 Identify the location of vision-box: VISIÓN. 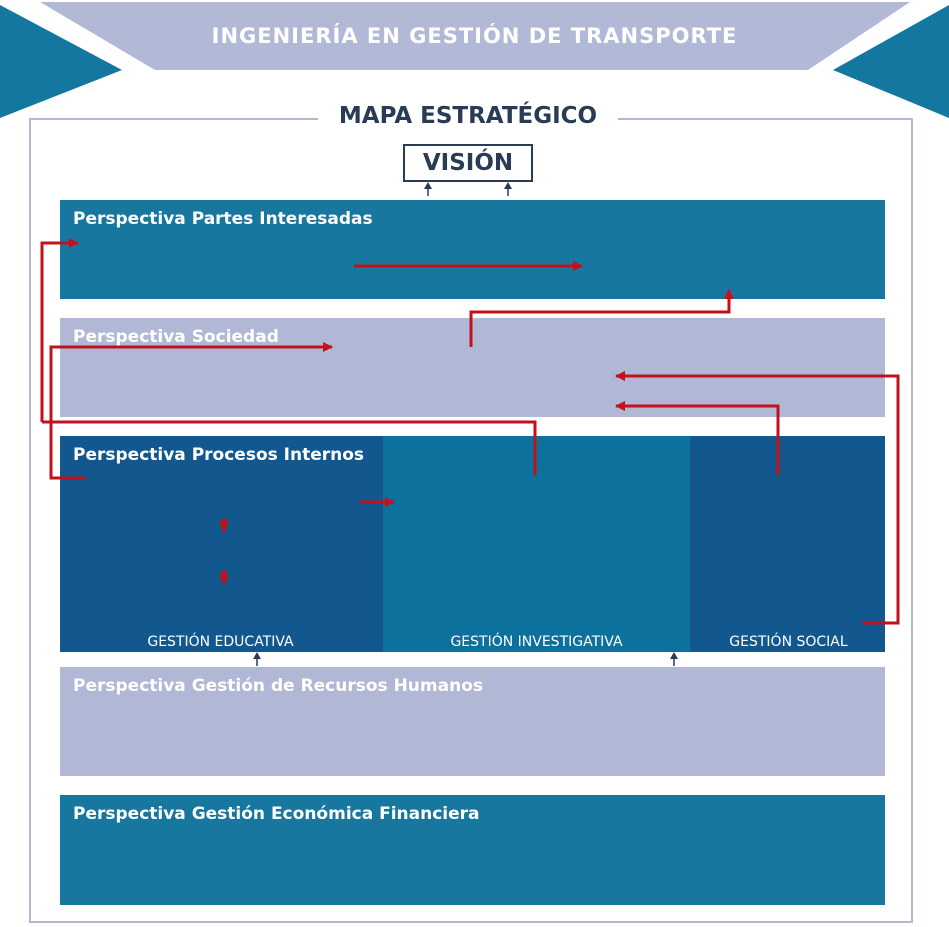
(468, 163).